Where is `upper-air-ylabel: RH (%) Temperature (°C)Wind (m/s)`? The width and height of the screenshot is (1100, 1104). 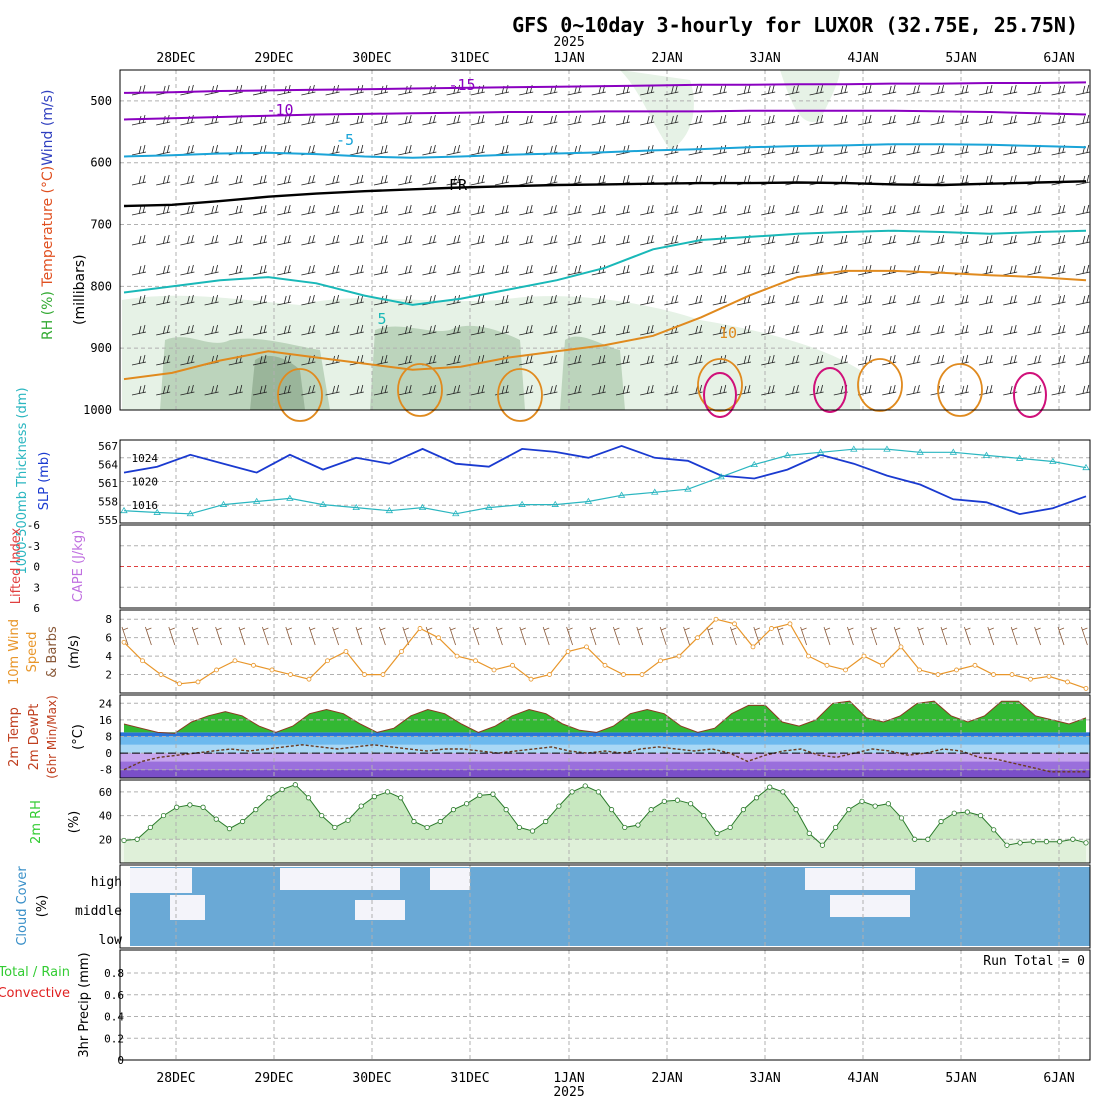 upper-air-ylabel: RH (%) Temperature (°C)Wind (m/s) is located at coordinates (48, 215).